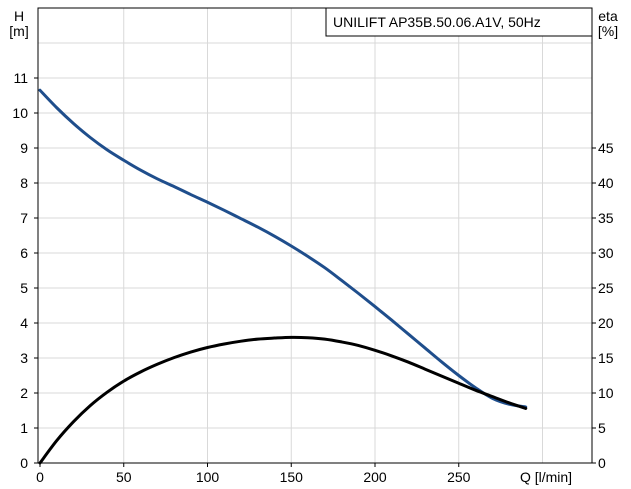  I want to click on right-axis-title-unit: [%], so click(608, 31).